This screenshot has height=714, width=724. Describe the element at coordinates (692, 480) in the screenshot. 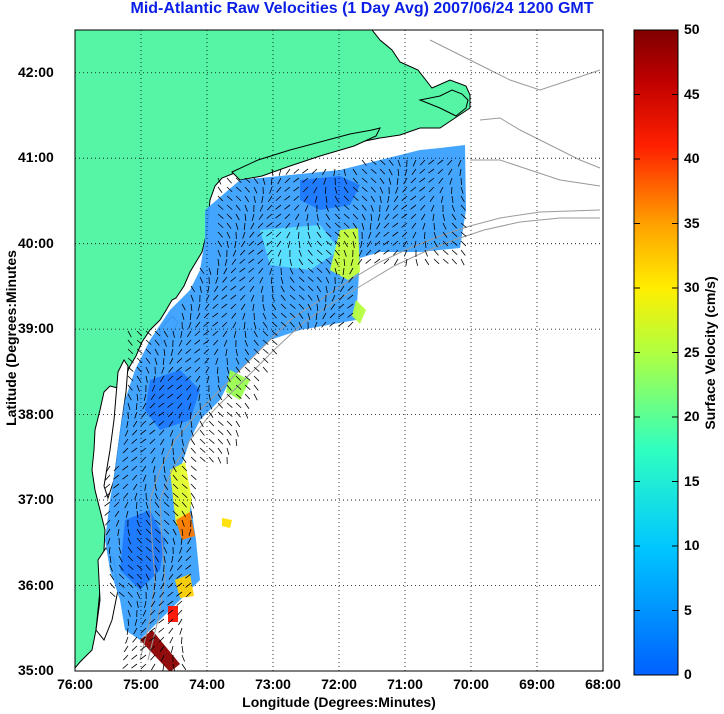

I see `colorbar-tick-label: 15` at that location.